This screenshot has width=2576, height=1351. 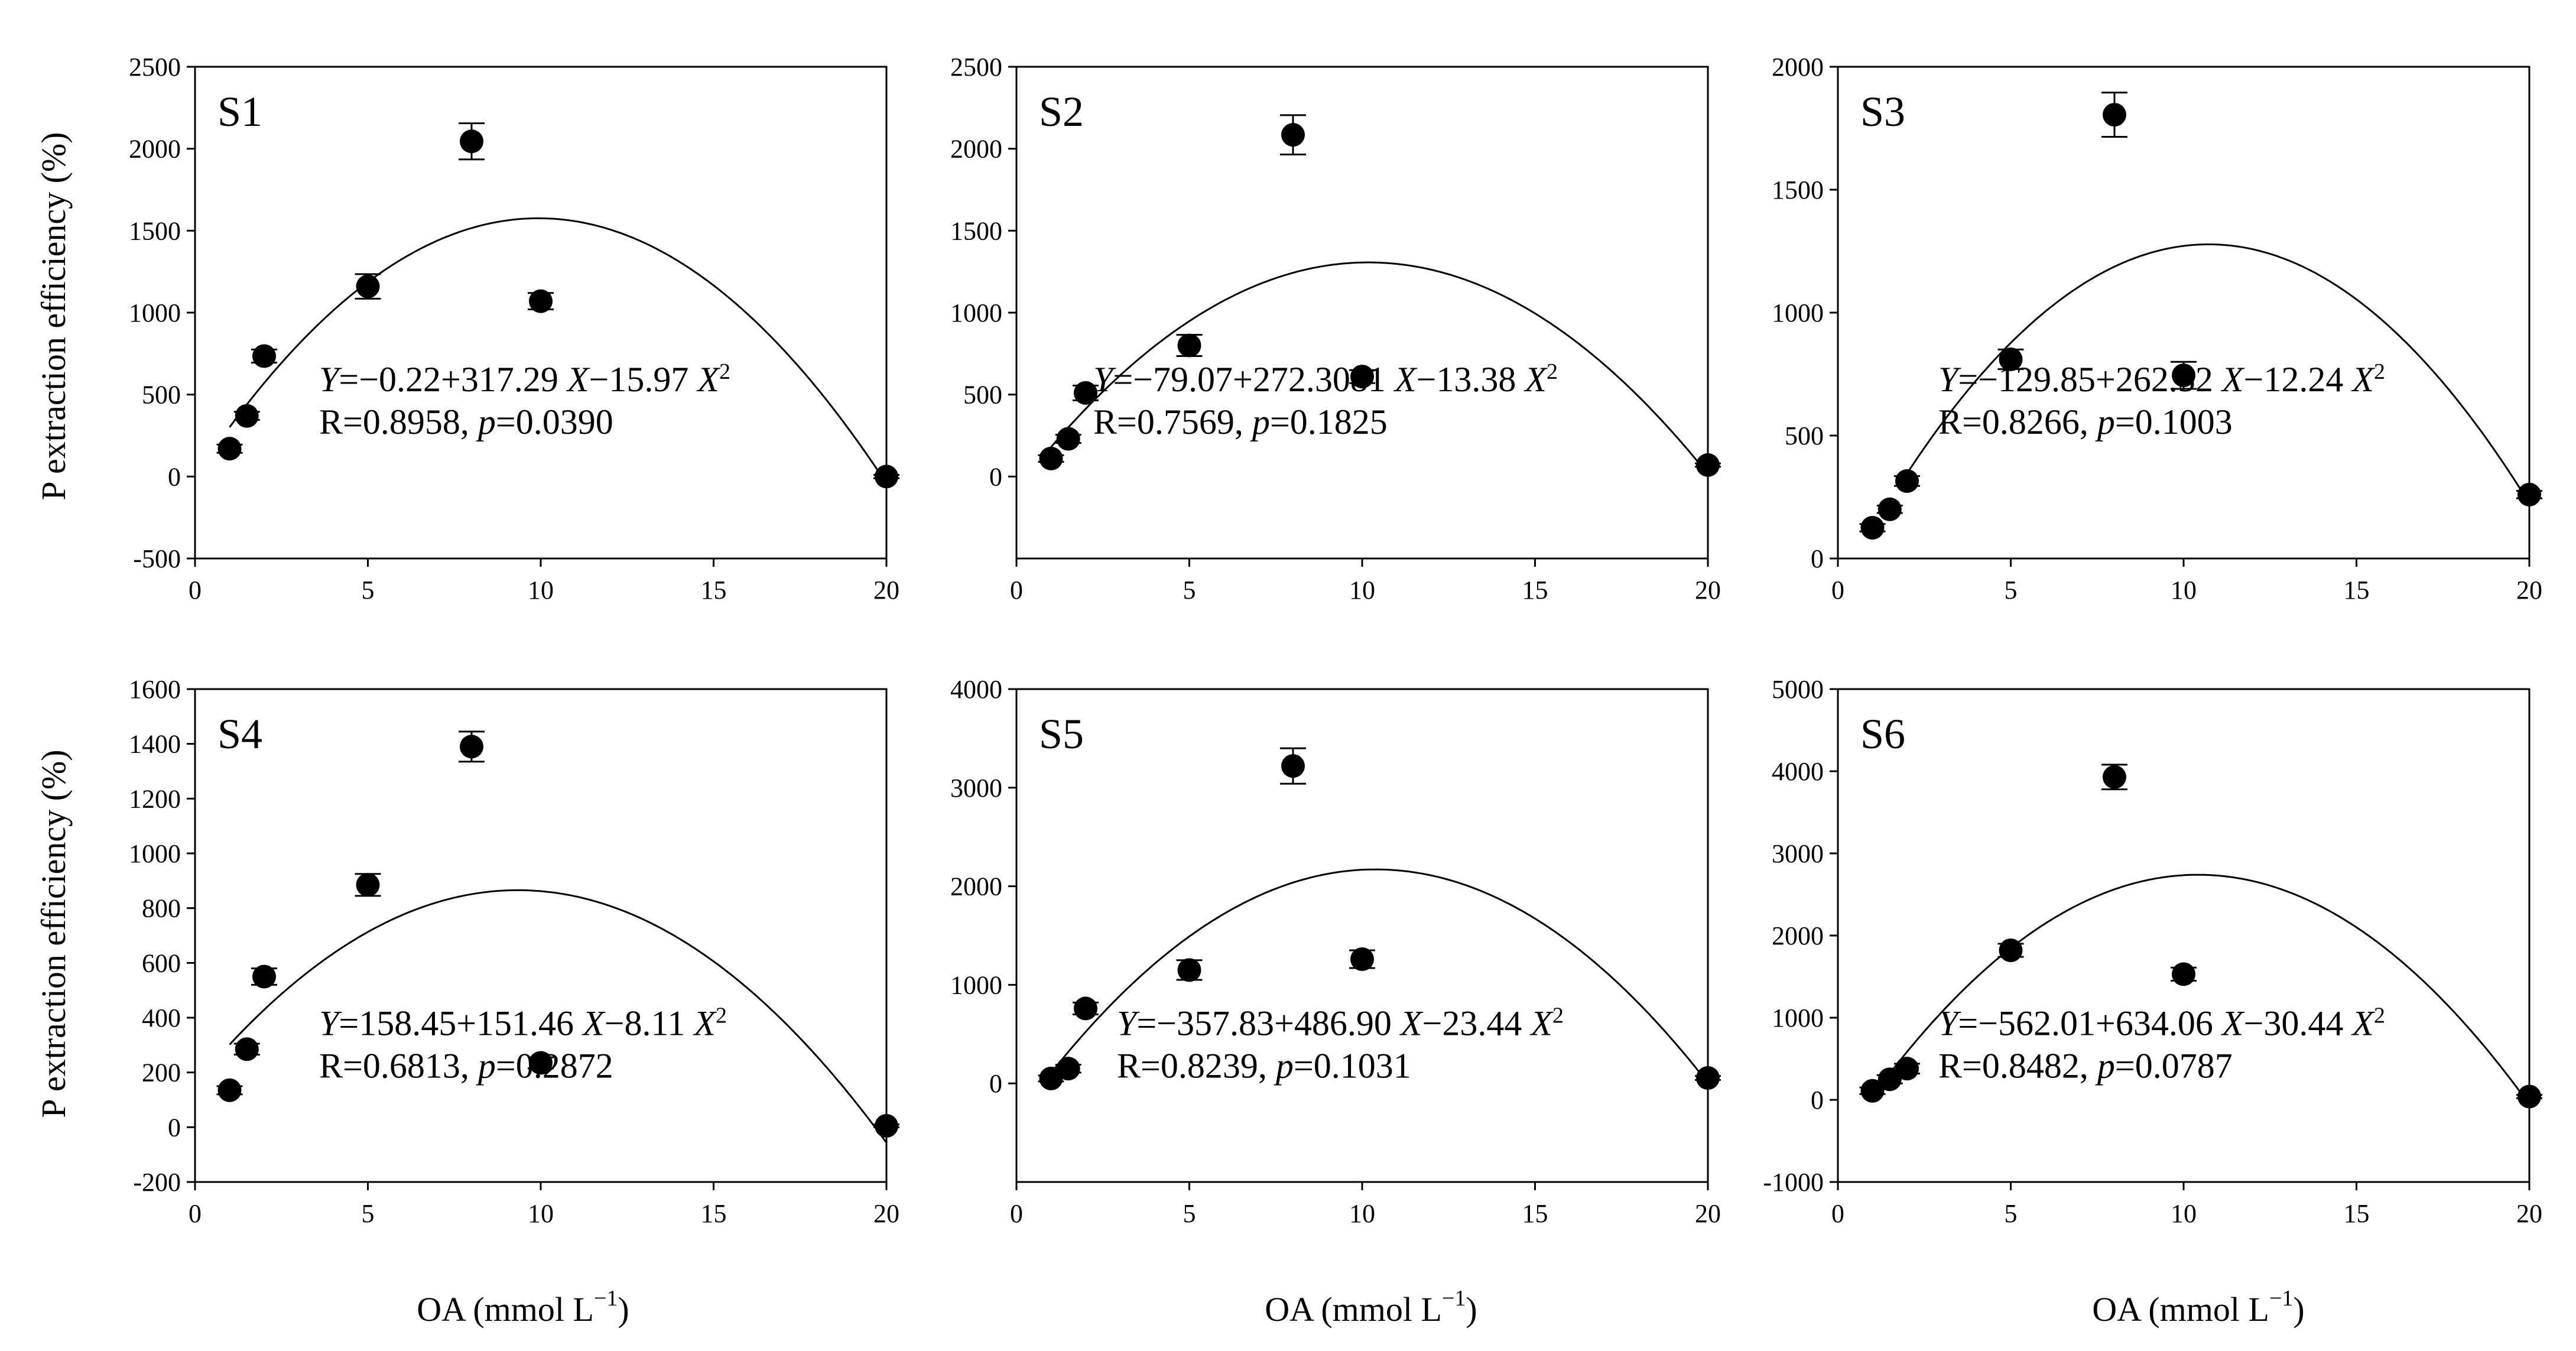 What do you see at coordinates (155, 67) in the screenshot?
I see `y-tick-label: 2500` at bounding box center [155, 67].